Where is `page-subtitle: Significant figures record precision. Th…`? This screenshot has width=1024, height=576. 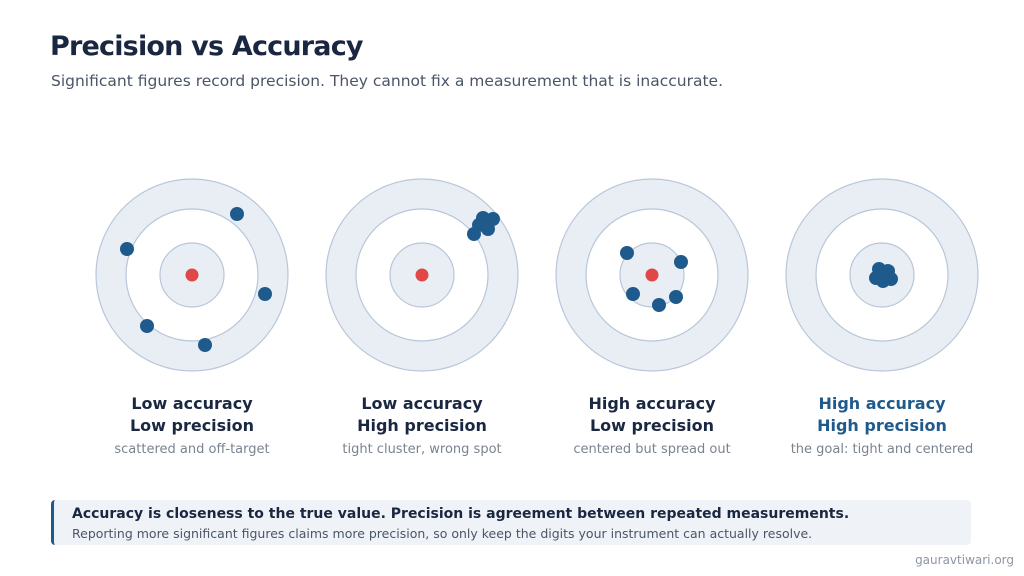
page-subtitle: Significant figures record precision. Th… is located at coordinates (387, 81).